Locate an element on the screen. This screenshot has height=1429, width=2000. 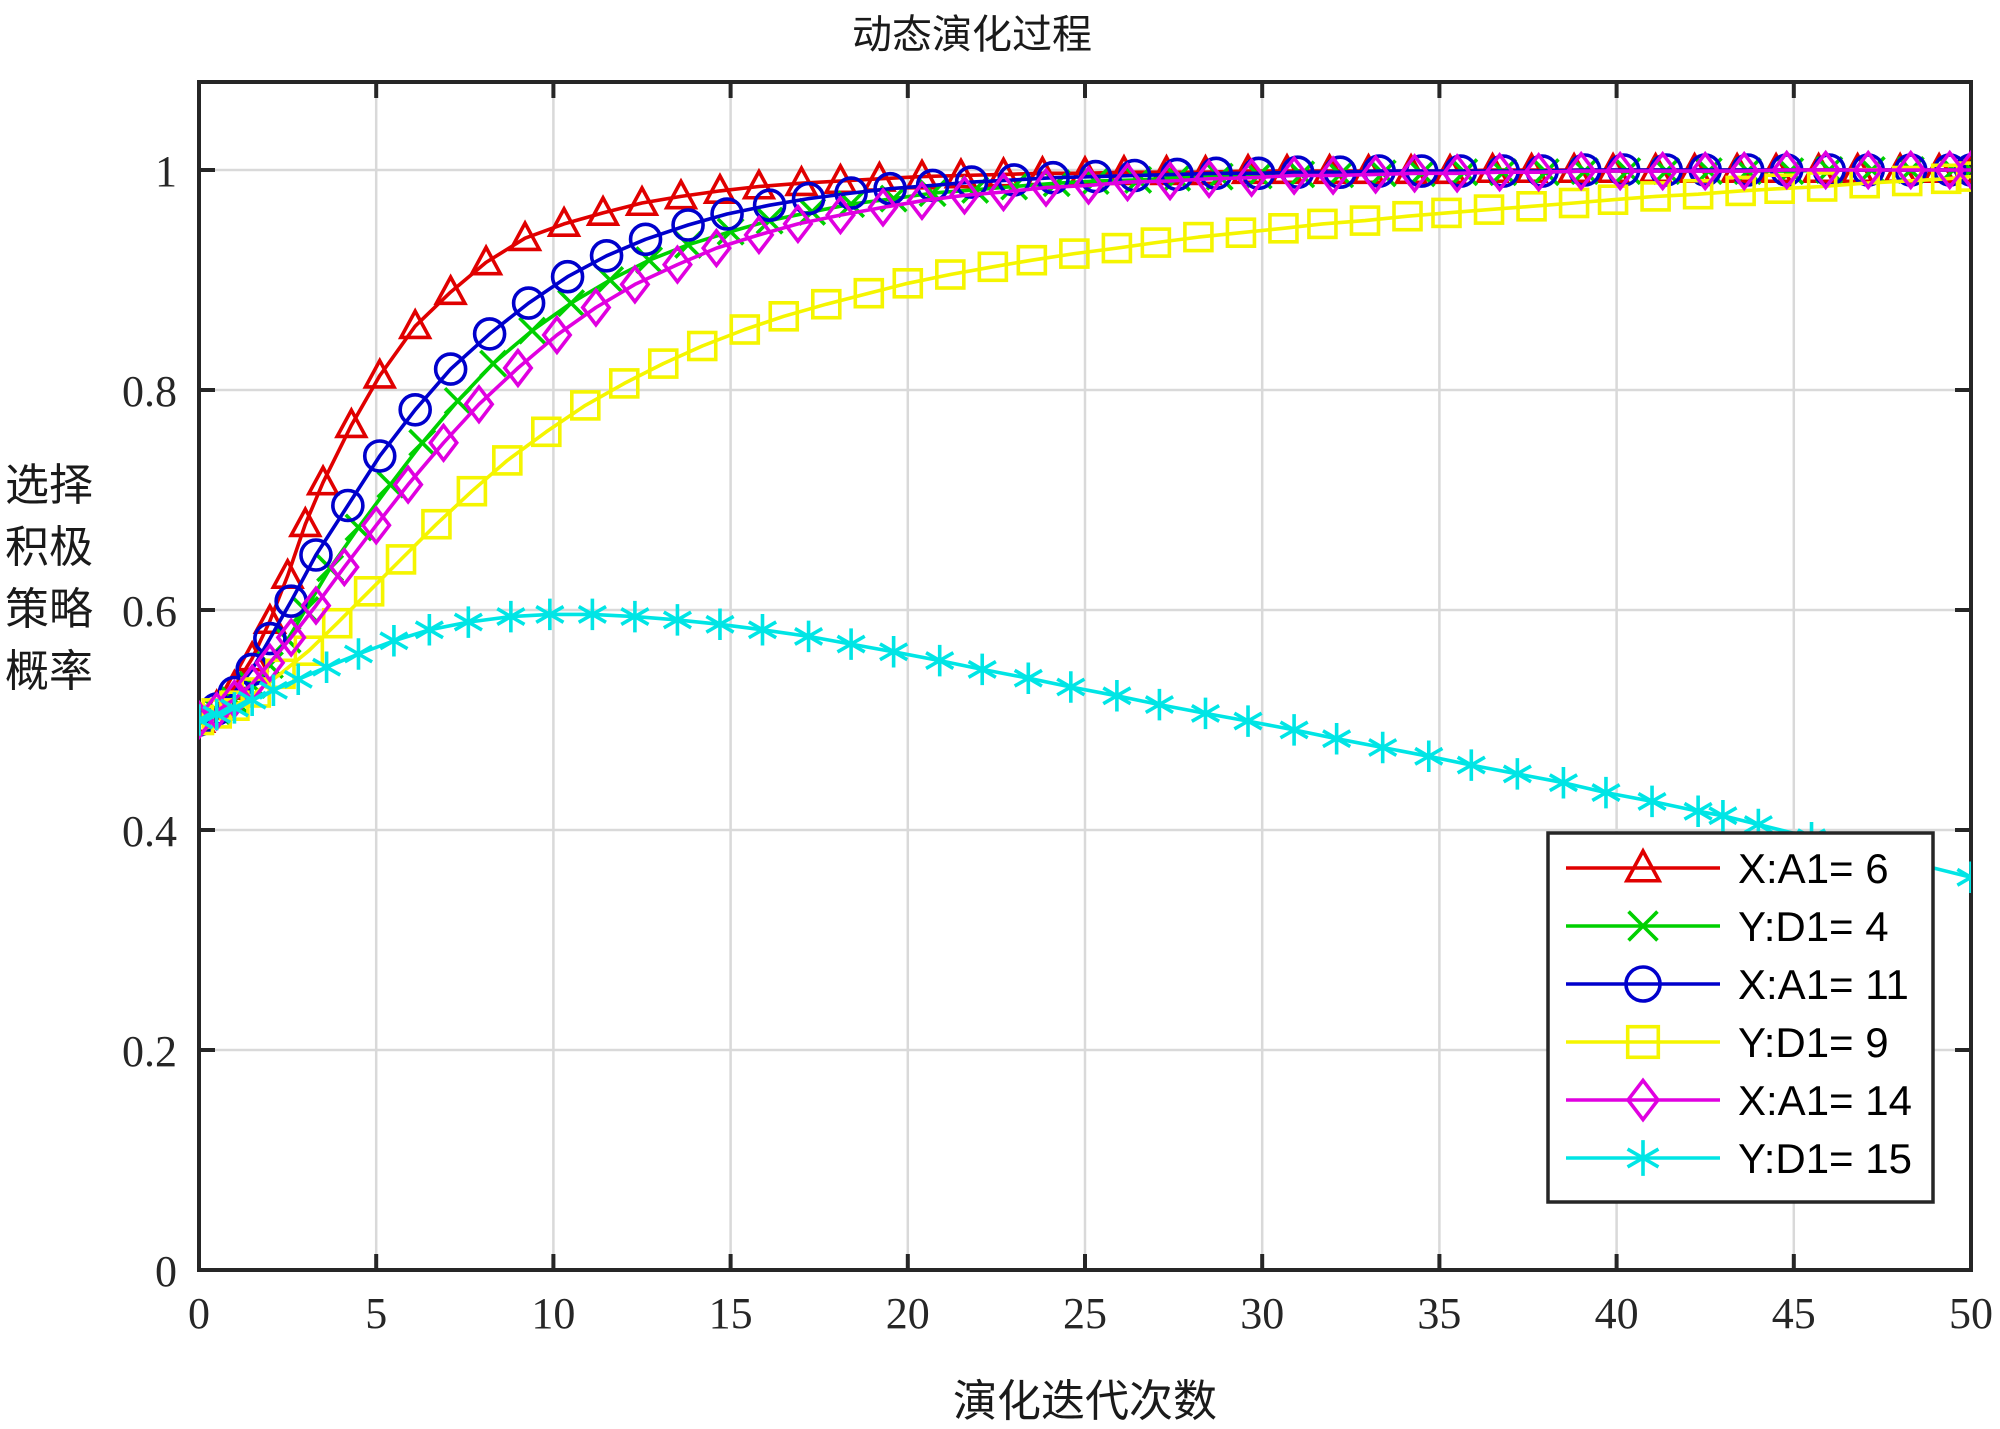
legend-label: X:A1= 11 is located at coordinates (1823, 984).